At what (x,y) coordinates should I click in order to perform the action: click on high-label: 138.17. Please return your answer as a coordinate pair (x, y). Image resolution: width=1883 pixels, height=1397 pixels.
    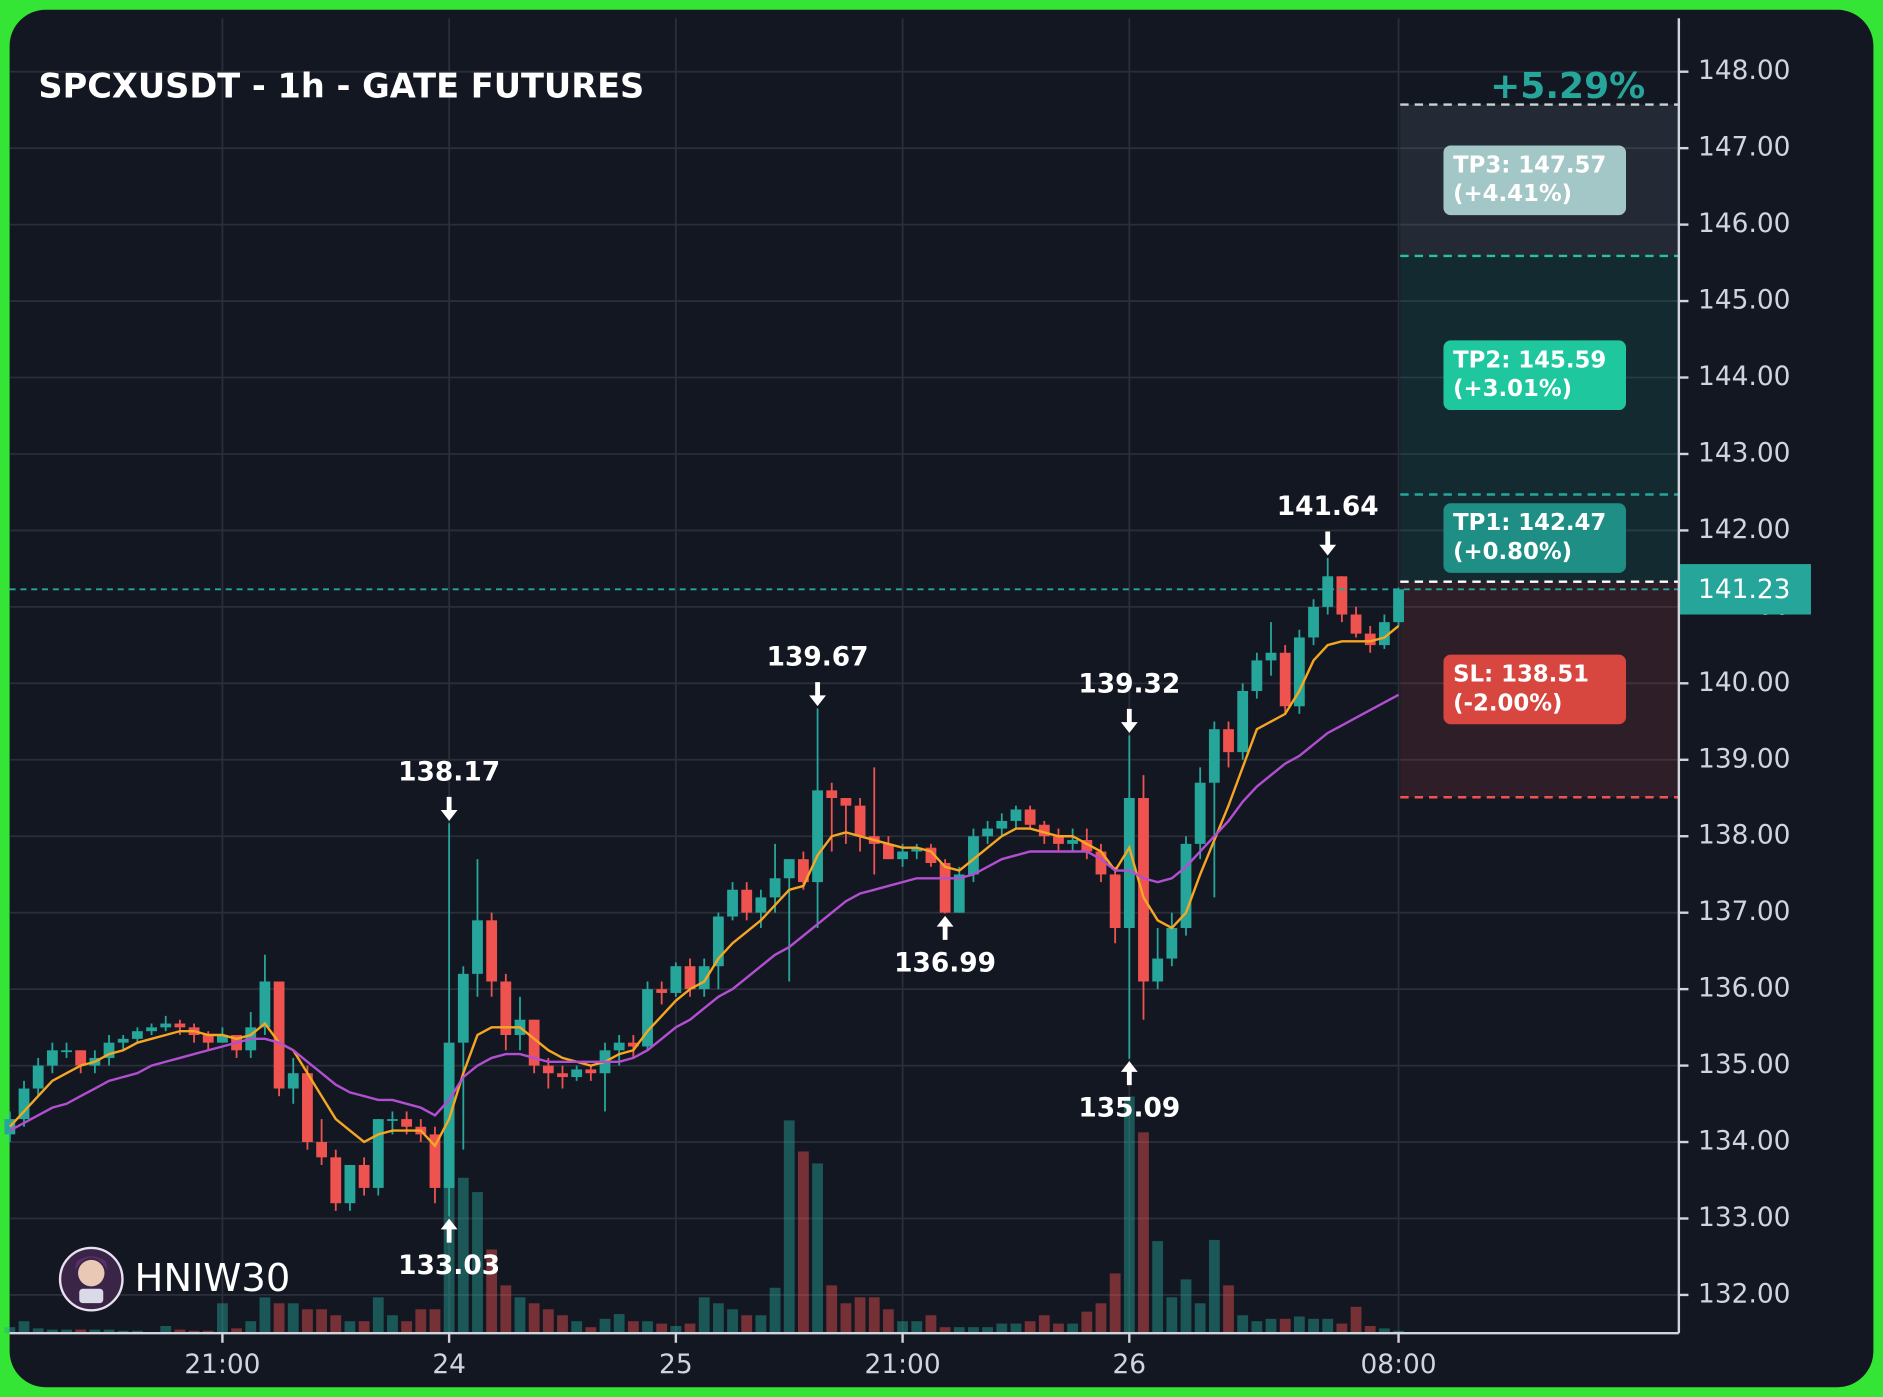
    Looking at the image, I should click on (449, 771).